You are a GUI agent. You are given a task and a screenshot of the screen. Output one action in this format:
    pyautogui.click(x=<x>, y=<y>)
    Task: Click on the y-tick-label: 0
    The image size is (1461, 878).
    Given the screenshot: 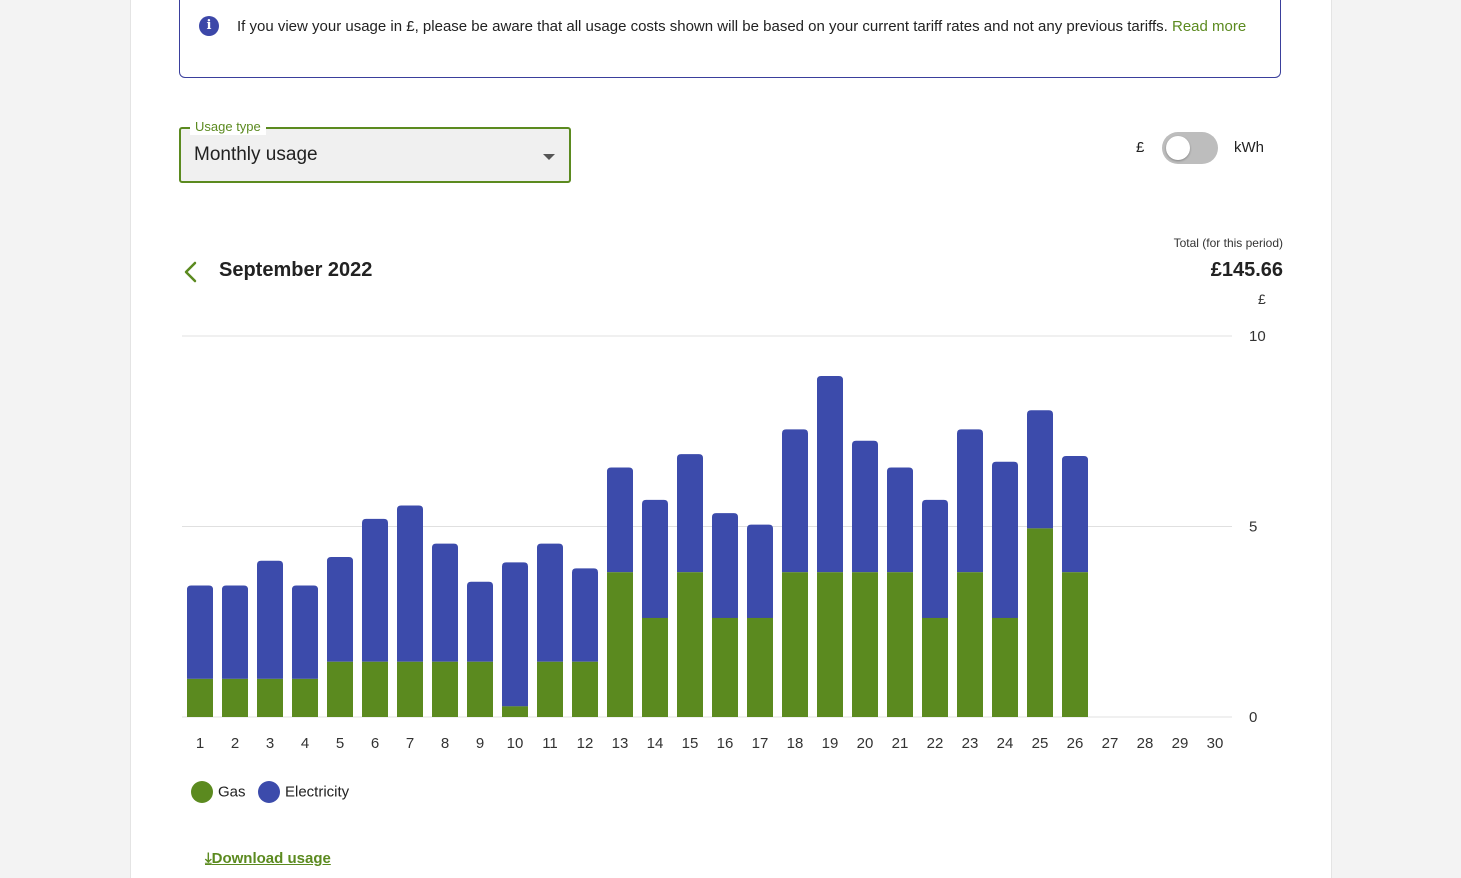 What is the action you would take?
    pyautogui.click(x=1253, y=717)
    